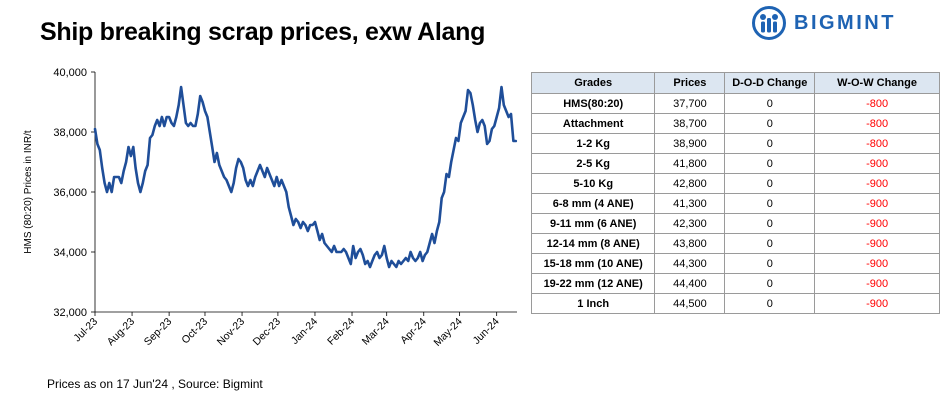  What do you see at coordinates (70, 73) in the screenshot?
I see `y-tick-label: 40,000` at bounding box center [70, 73].